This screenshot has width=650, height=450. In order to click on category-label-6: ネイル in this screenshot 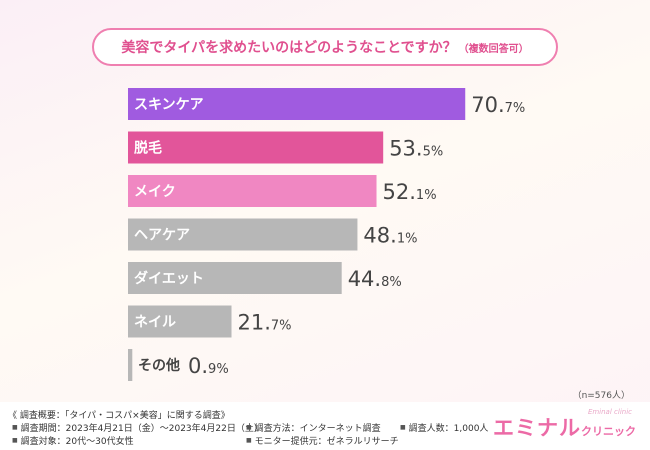, I will do `click(155, 323)`.